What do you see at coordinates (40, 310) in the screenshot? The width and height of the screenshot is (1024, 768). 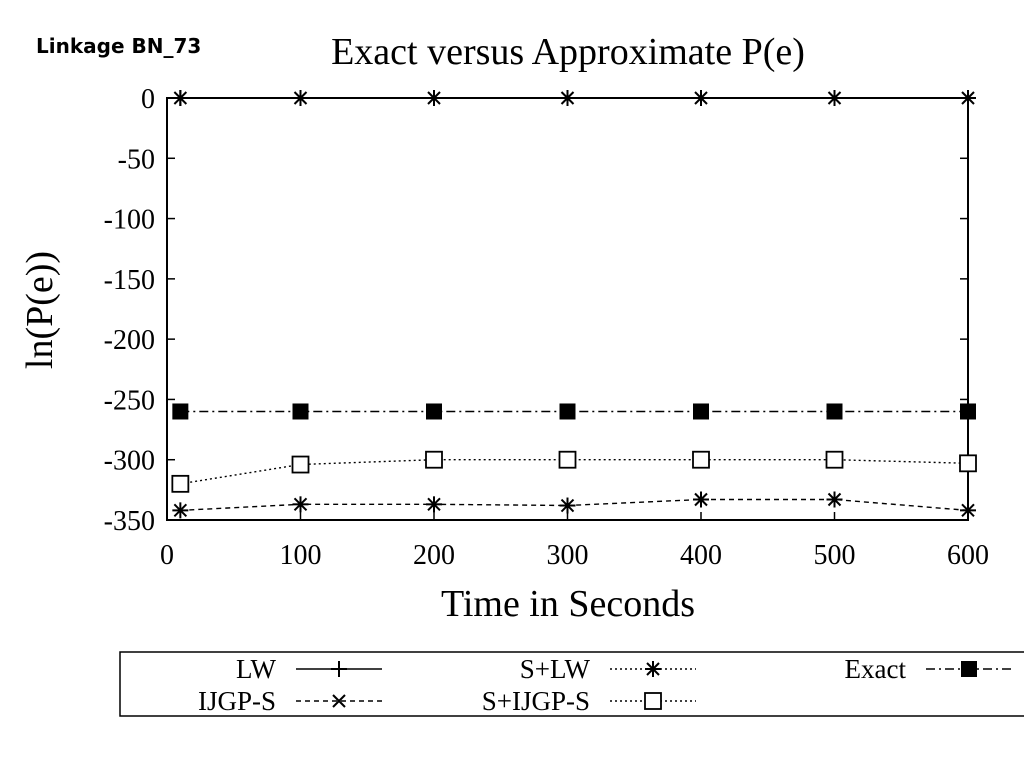 I see `y-axis-label: ln(P(e))` at bounding box center [40, 310].